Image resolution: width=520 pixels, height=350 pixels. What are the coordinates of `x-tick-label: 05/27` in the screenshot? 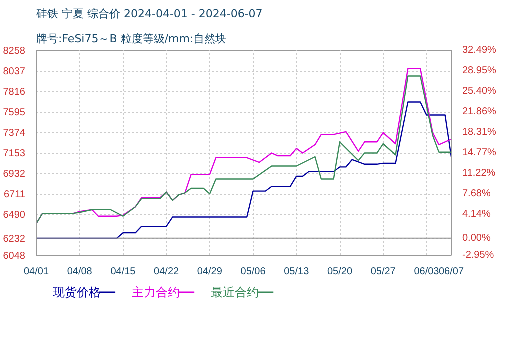 It's located at (383, 272).